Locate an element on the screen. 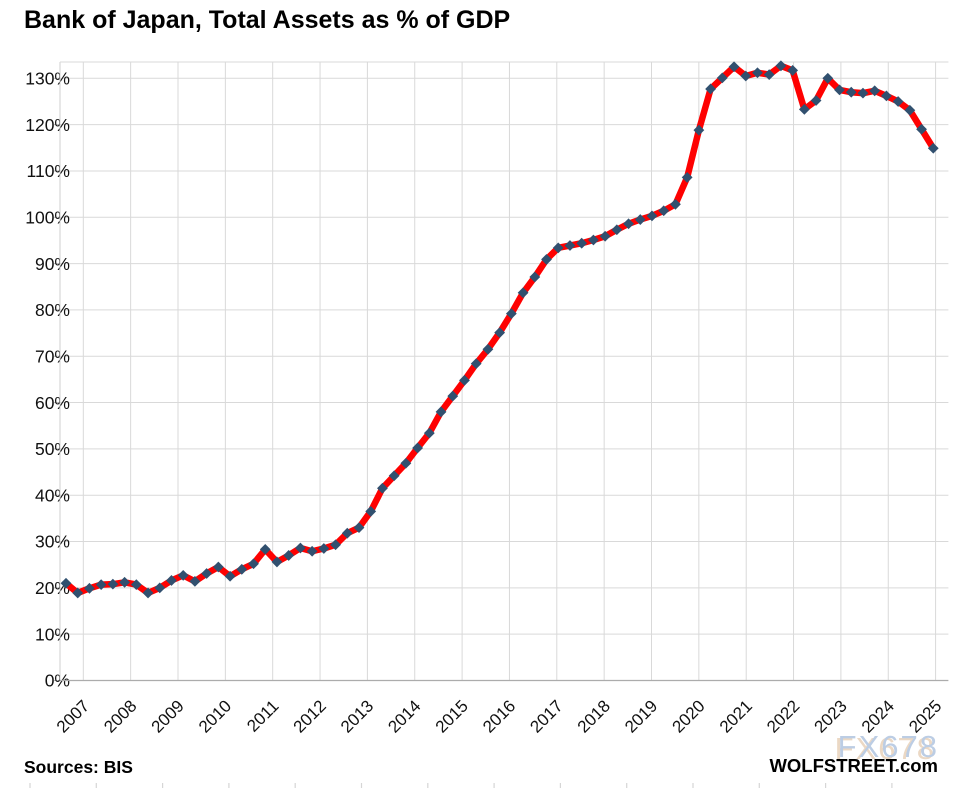 The height and width of the screenshot is (788, 963). y-axis-label: 130% is located at coordinates (47, 79).